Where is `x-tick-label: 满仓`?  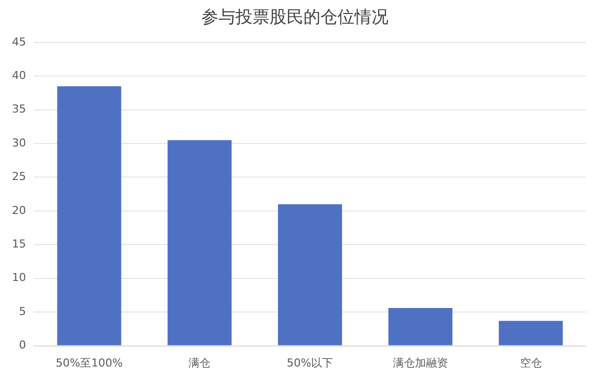 x-tick-label: 满仓 is located at coordinates (199, 363).